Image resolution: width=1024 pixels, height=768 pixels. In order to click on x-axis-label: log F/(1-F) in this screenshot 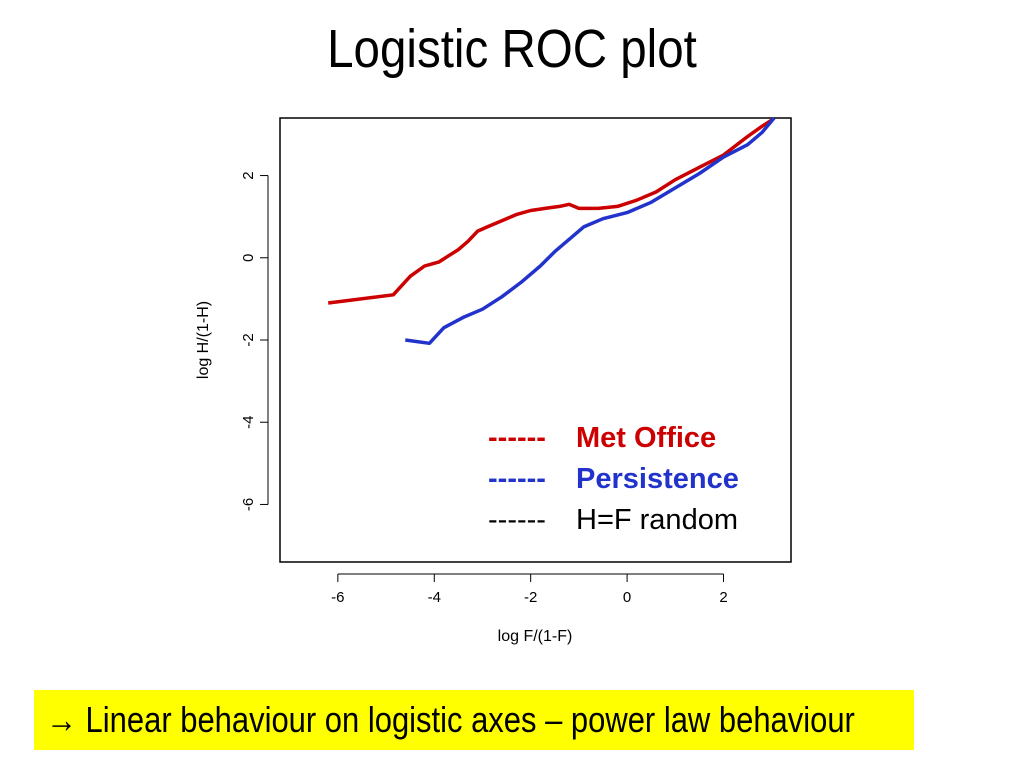, I will do `click(535, 636)`.